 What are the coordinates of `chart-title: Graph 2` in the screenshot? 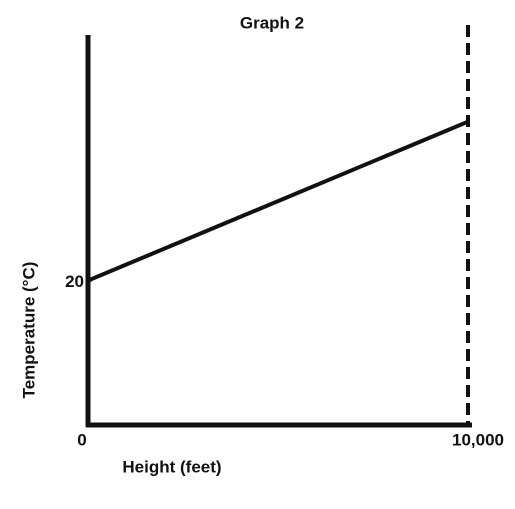 It's located at (272, 22).